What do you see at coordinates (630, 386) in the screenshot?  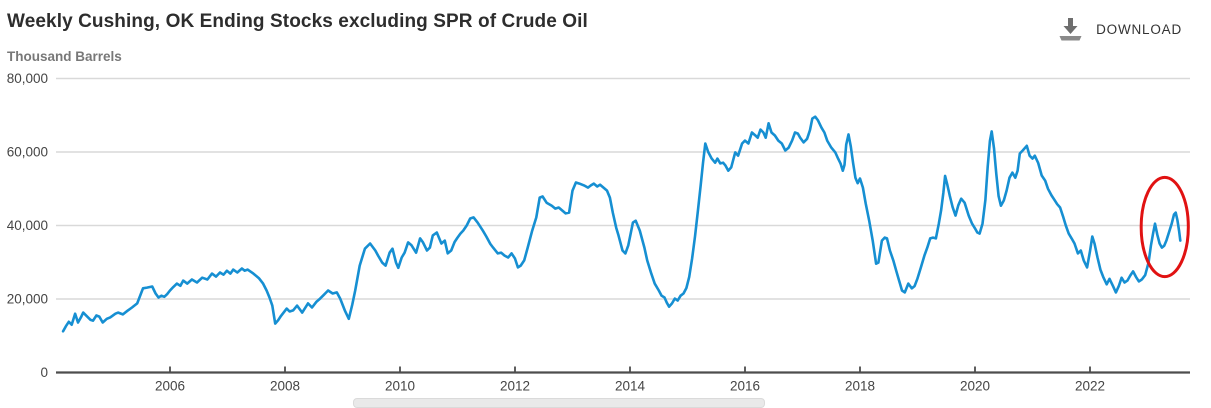 I see `x-axis-label: 2014` at bounding box center [630, 386].